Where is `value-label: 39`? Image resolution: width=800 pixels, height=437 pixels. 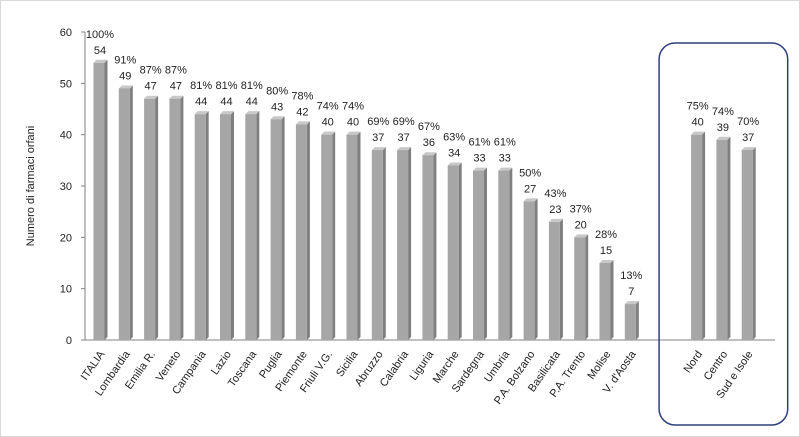
value-label: 39 is located at coordinates (723, 128).